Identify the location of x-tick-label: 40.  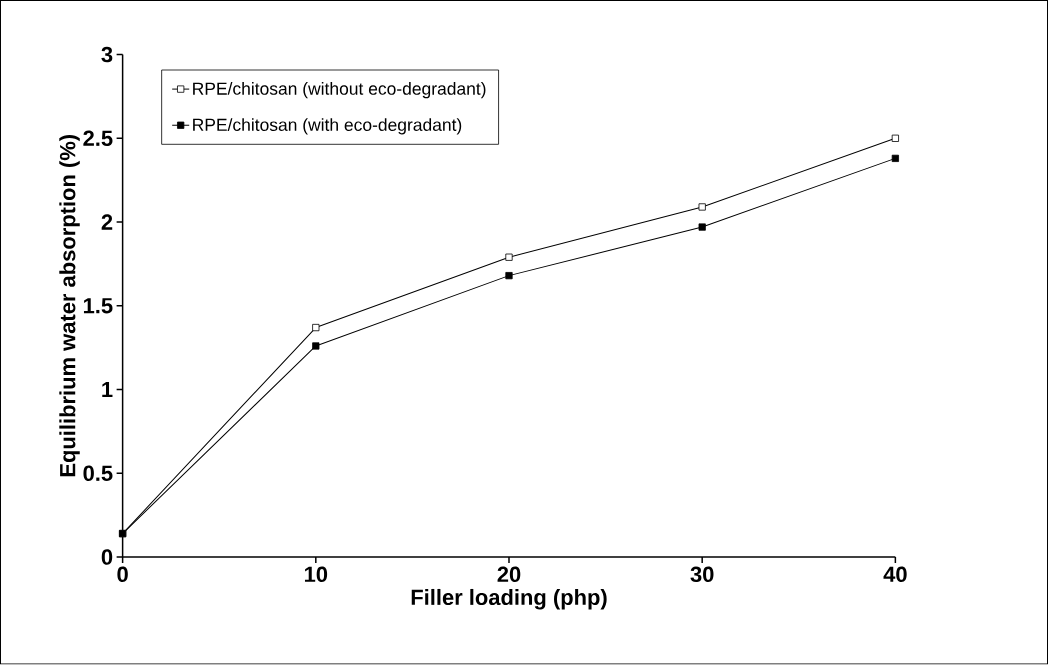
(895, 574).